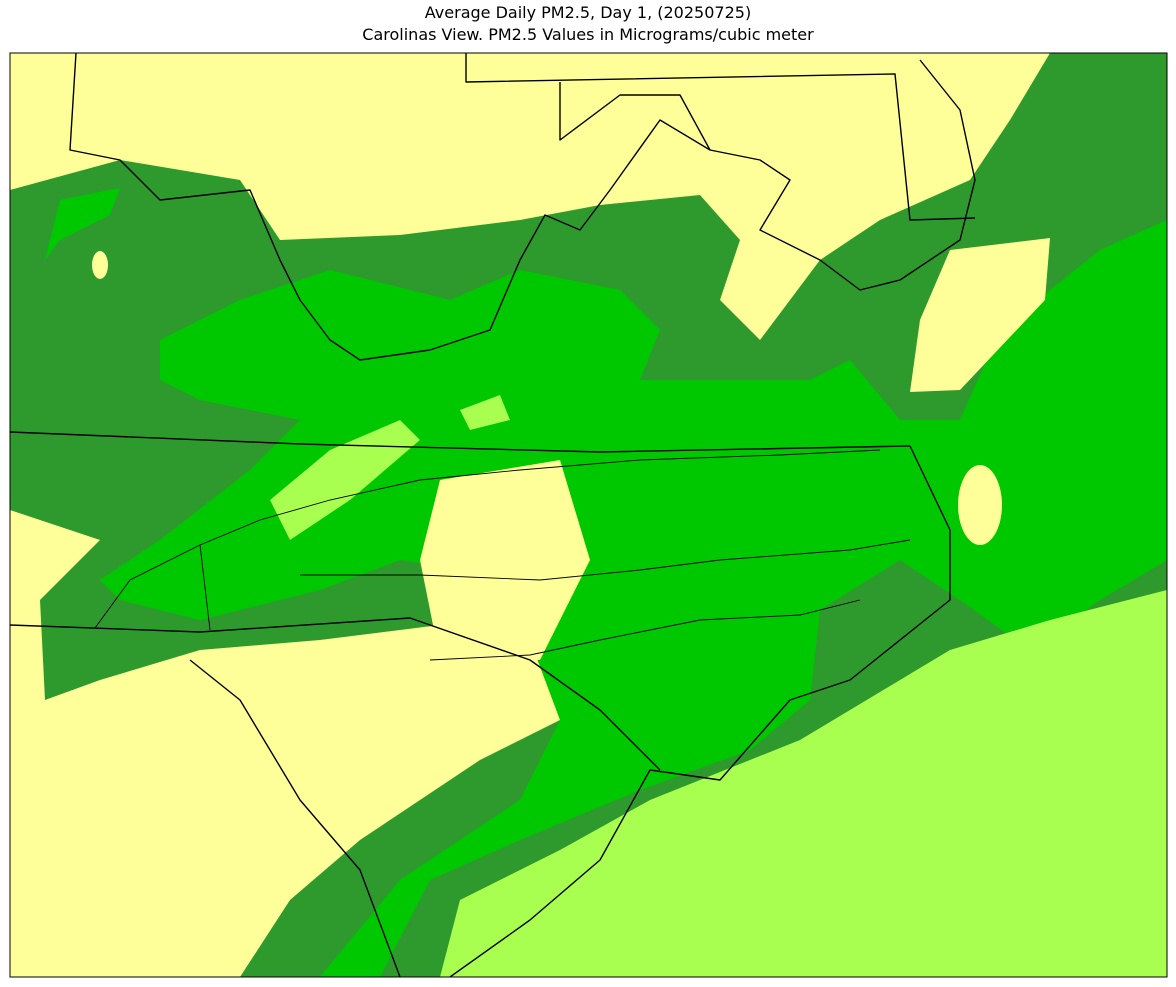  Describe the element at coordinates (588, 12) in the screenshot. I see `map-title: Average Daily PM2.5, Day 1, (20250725)` at that location.